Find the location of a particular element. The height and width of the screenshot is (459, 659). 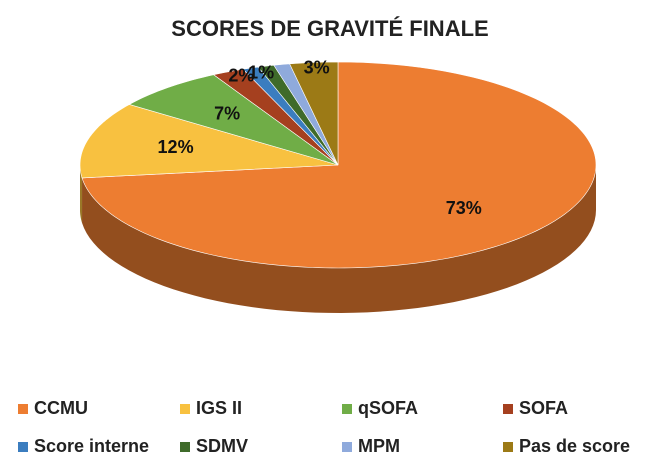

data-label: 1% is located at coordinates (261, 72).